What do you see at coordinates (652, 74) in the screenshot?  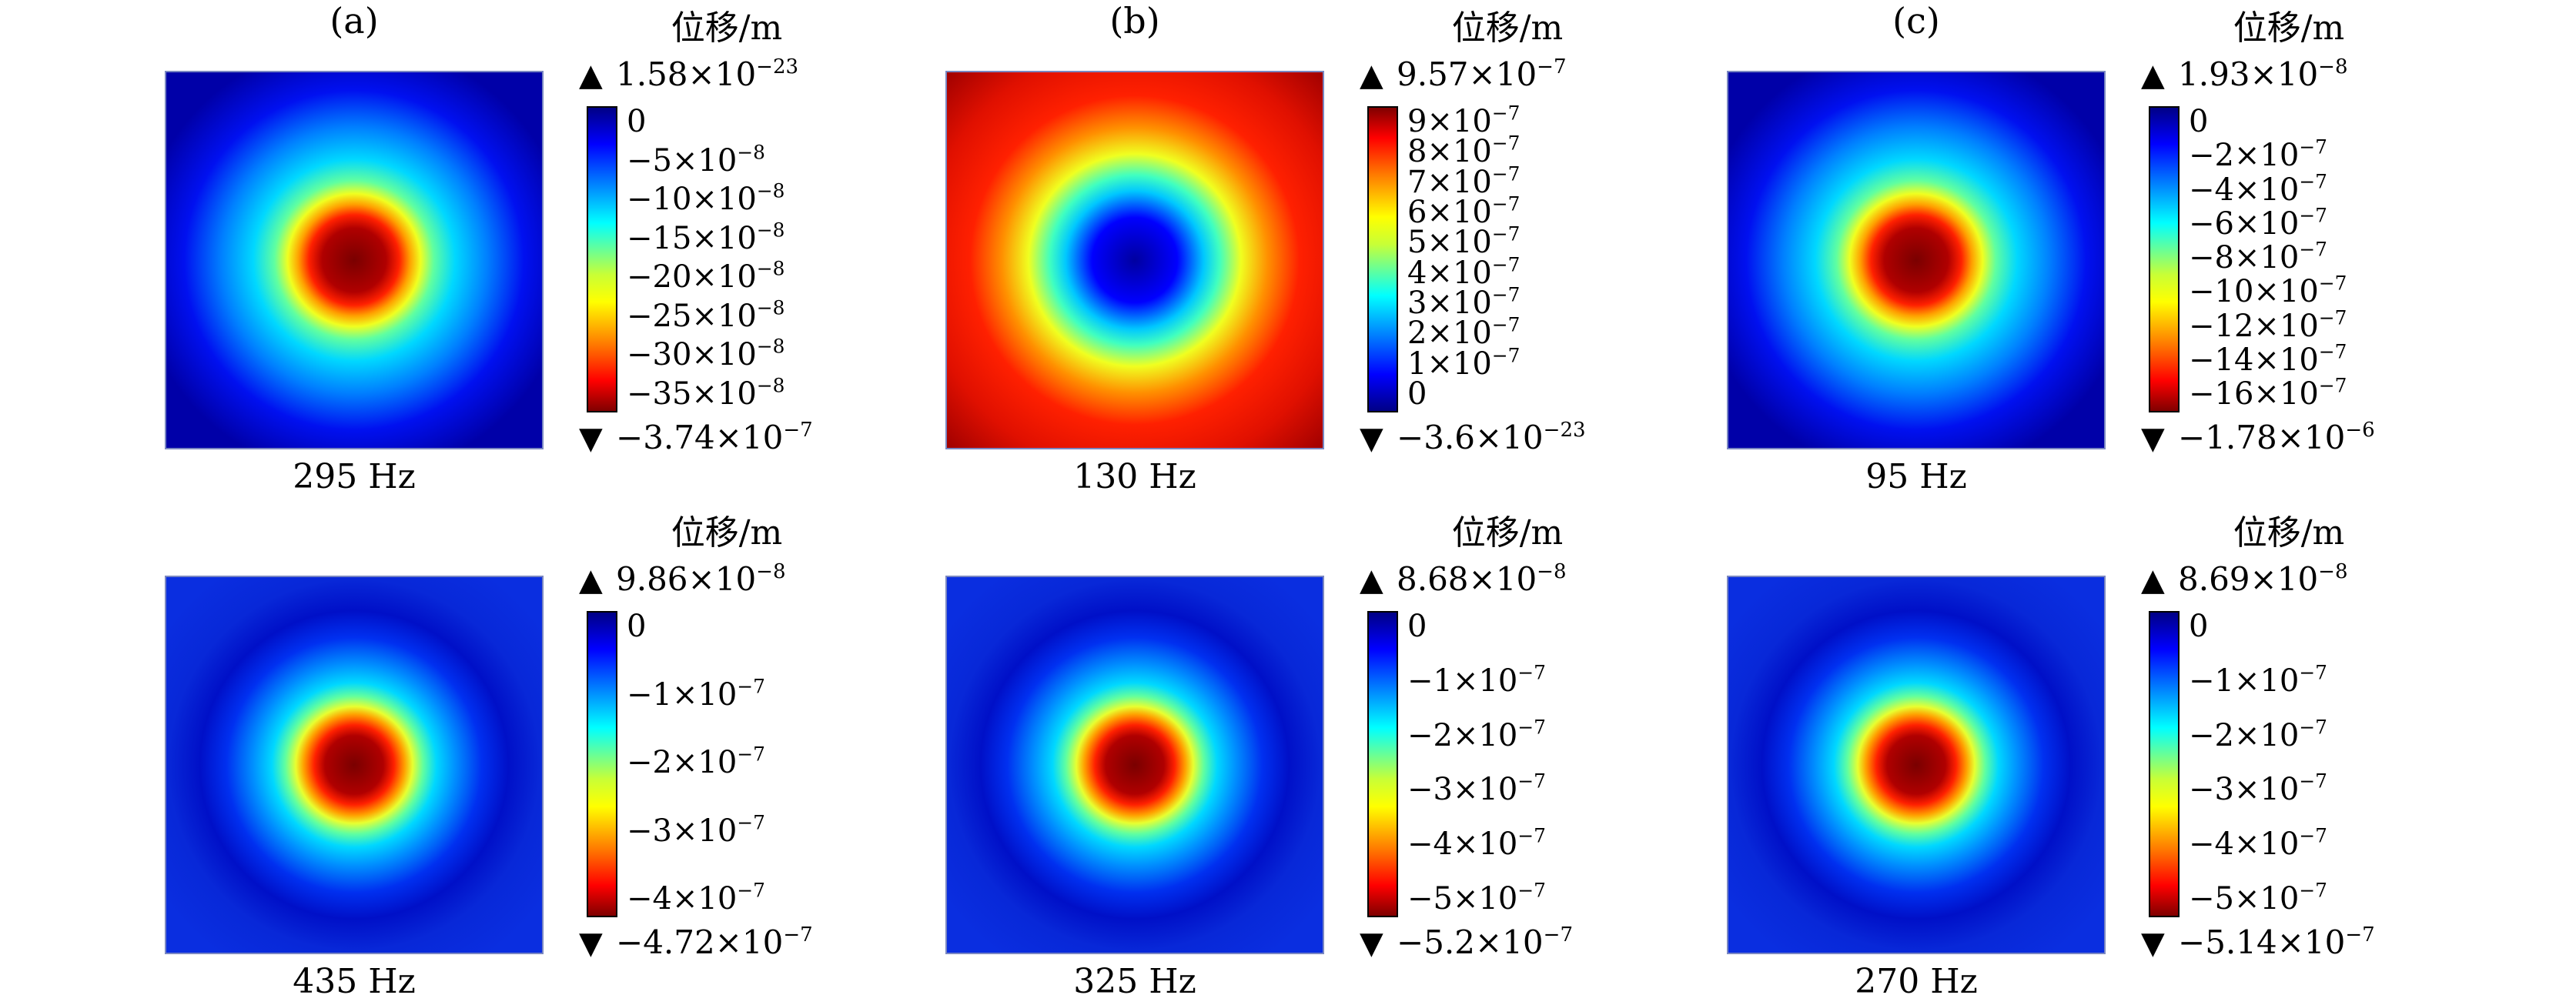 I see `max-mantissa: 1.58` at bounding box center [652, 74].